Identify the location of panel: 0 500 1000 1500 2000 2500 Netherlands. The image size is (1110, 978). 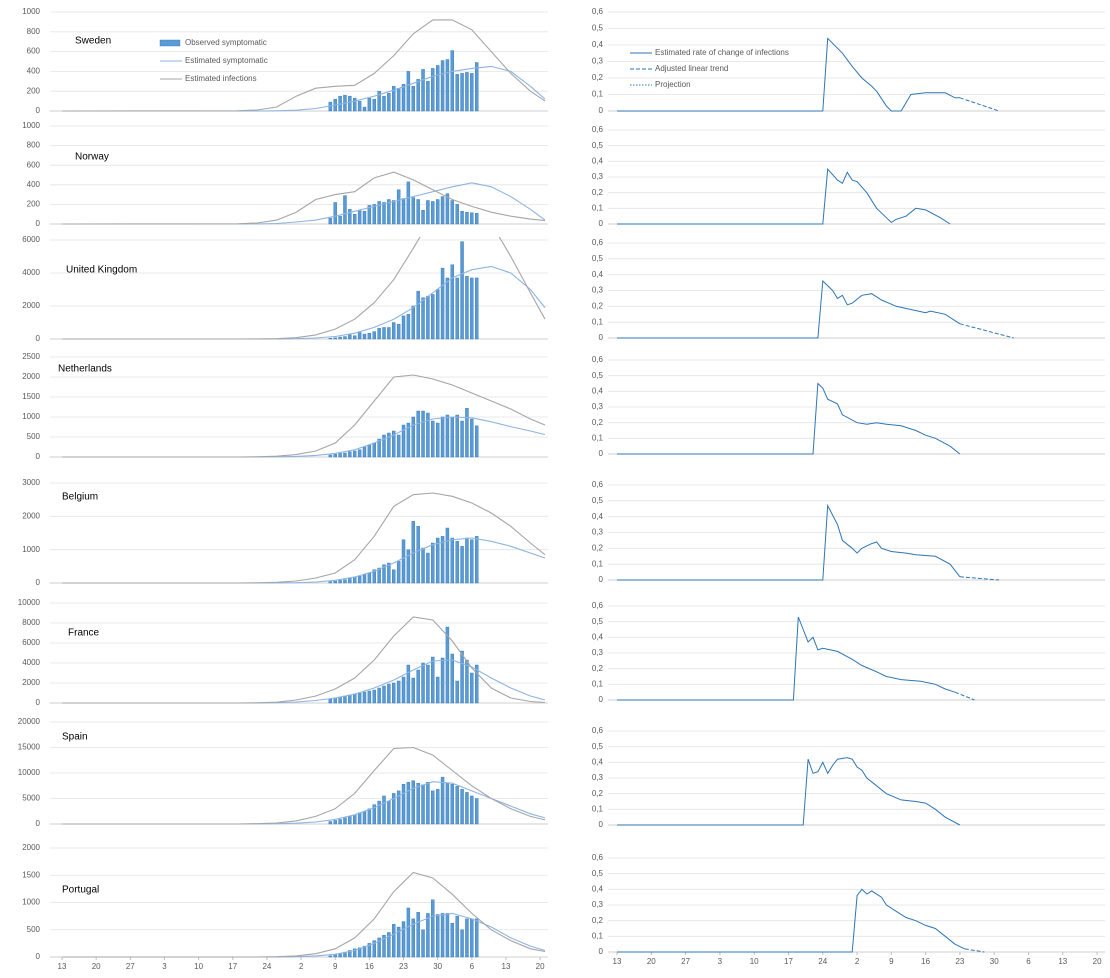
(285, 406).